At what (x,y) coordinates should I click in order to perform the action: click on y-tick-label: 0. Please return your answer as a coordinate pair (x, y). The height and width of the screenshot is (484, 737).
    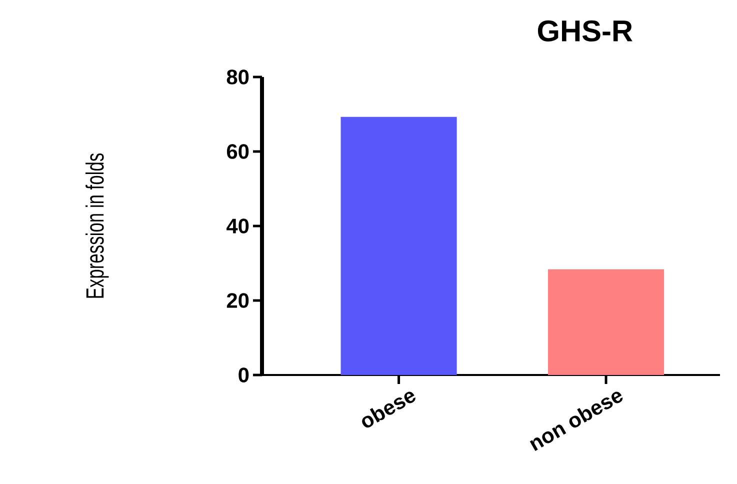
    Looking at the image, I should click on (243, 375).